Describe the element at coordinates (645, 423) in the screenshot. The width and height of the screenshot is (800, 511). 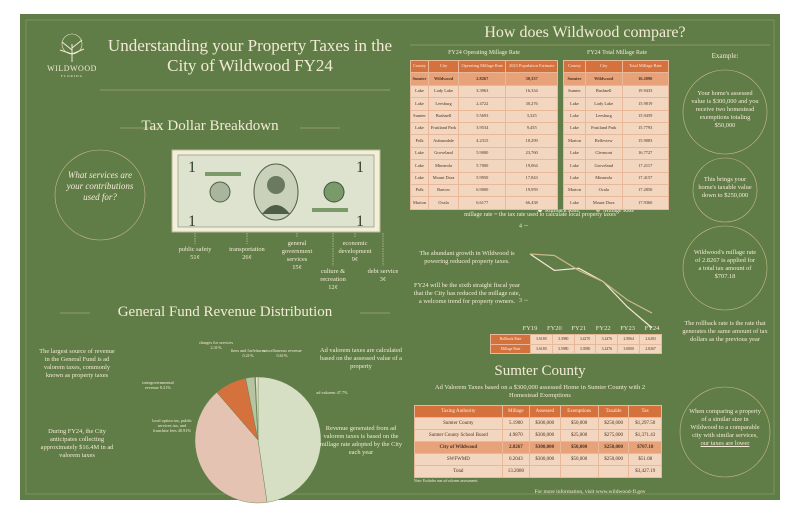
I see `table-cell: $1,297.50` at that location.